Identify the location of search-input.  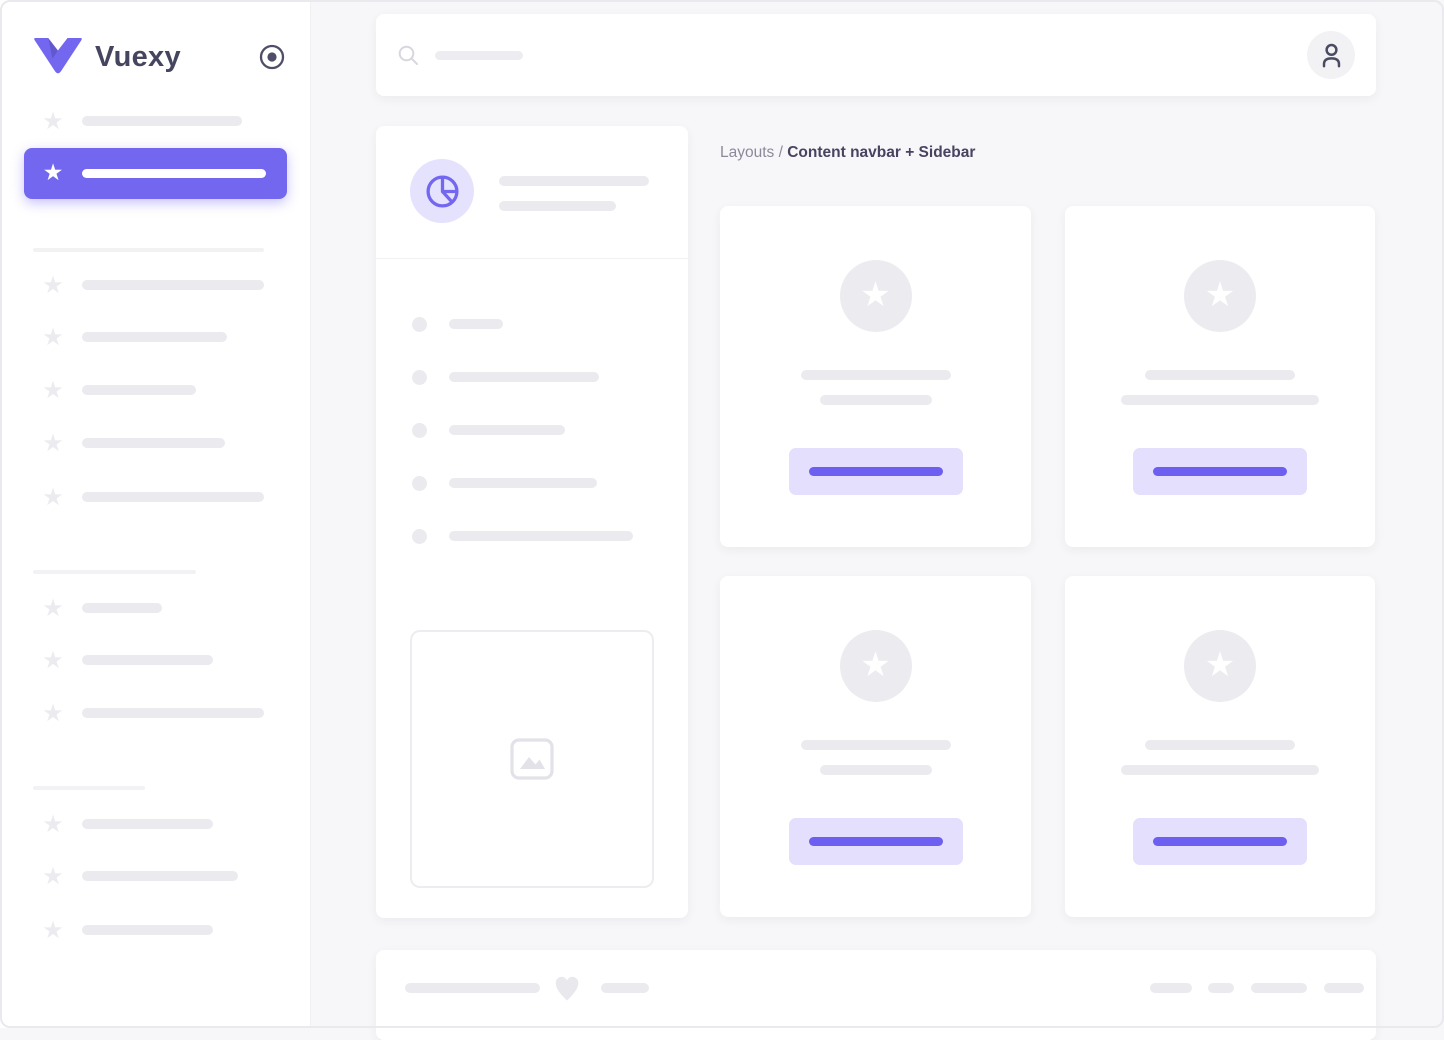
(460, 55).